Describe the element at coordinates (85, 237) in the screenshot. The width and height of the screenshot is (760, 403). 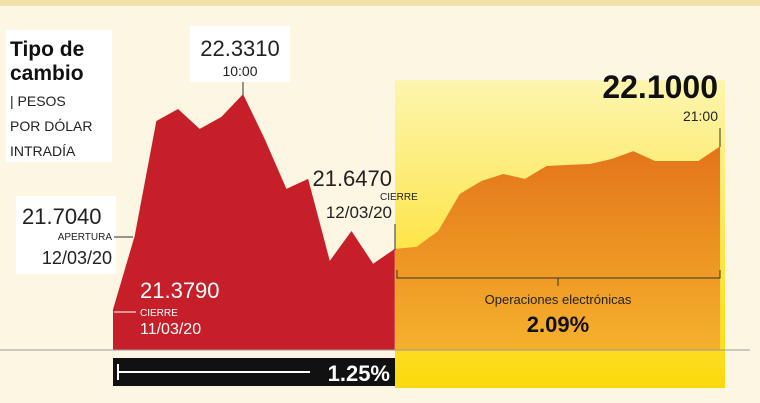
I see `annotation-label: APERTURA` at that location.